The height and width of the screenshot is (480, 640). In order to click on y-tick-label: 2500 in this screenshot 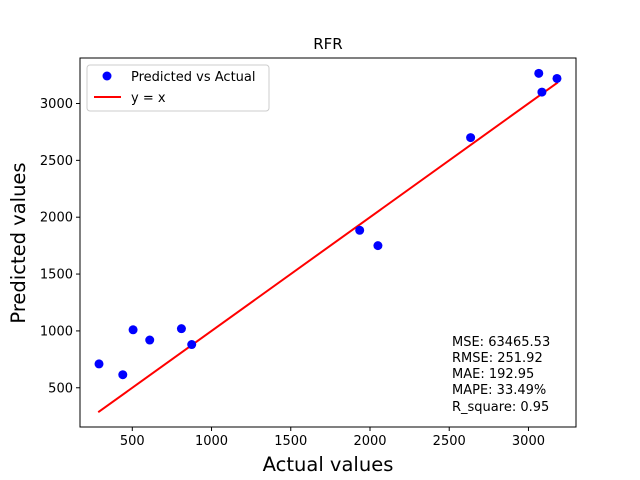, I will do `click(56, 161)`.